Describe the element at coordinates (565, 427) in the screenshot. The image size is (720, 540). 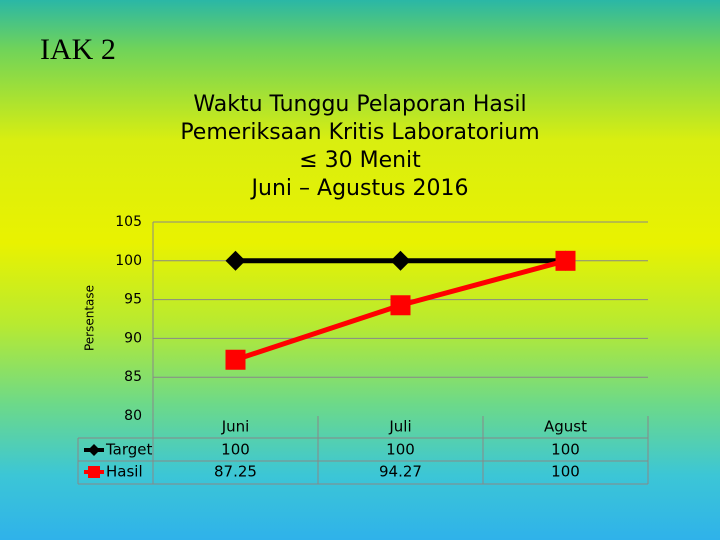
I see `x-tick-label: Agust` at that location.